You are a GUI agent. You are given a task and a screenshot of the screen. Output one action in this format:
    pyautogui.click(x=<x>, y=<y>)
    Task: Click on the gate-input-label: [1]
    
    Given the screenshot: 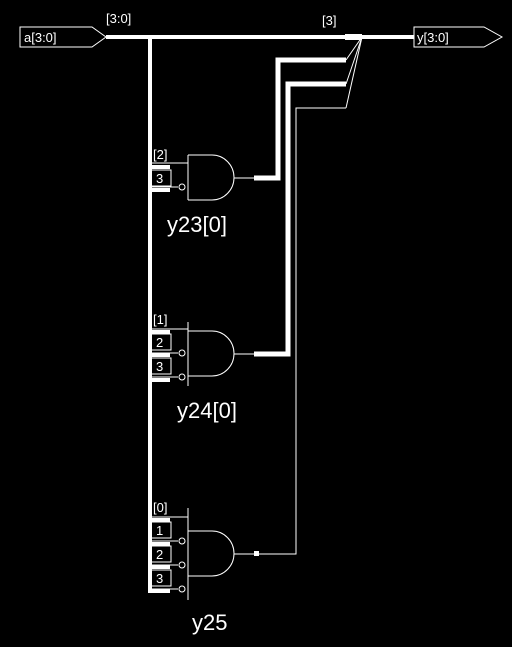 What is the action you would take?
    pyautogui.click(x=160, y=319)
    